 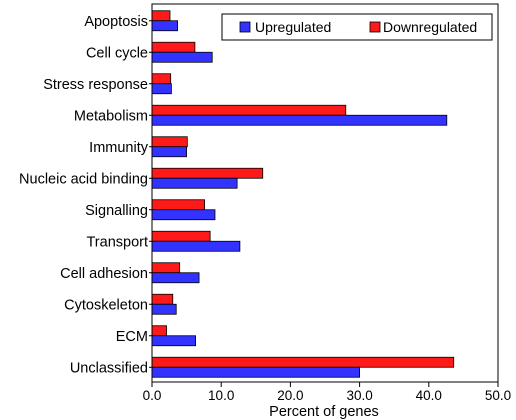 I want to click on category-label-cell-adhesion: Cell adhesion, so click(x=104, y=274).